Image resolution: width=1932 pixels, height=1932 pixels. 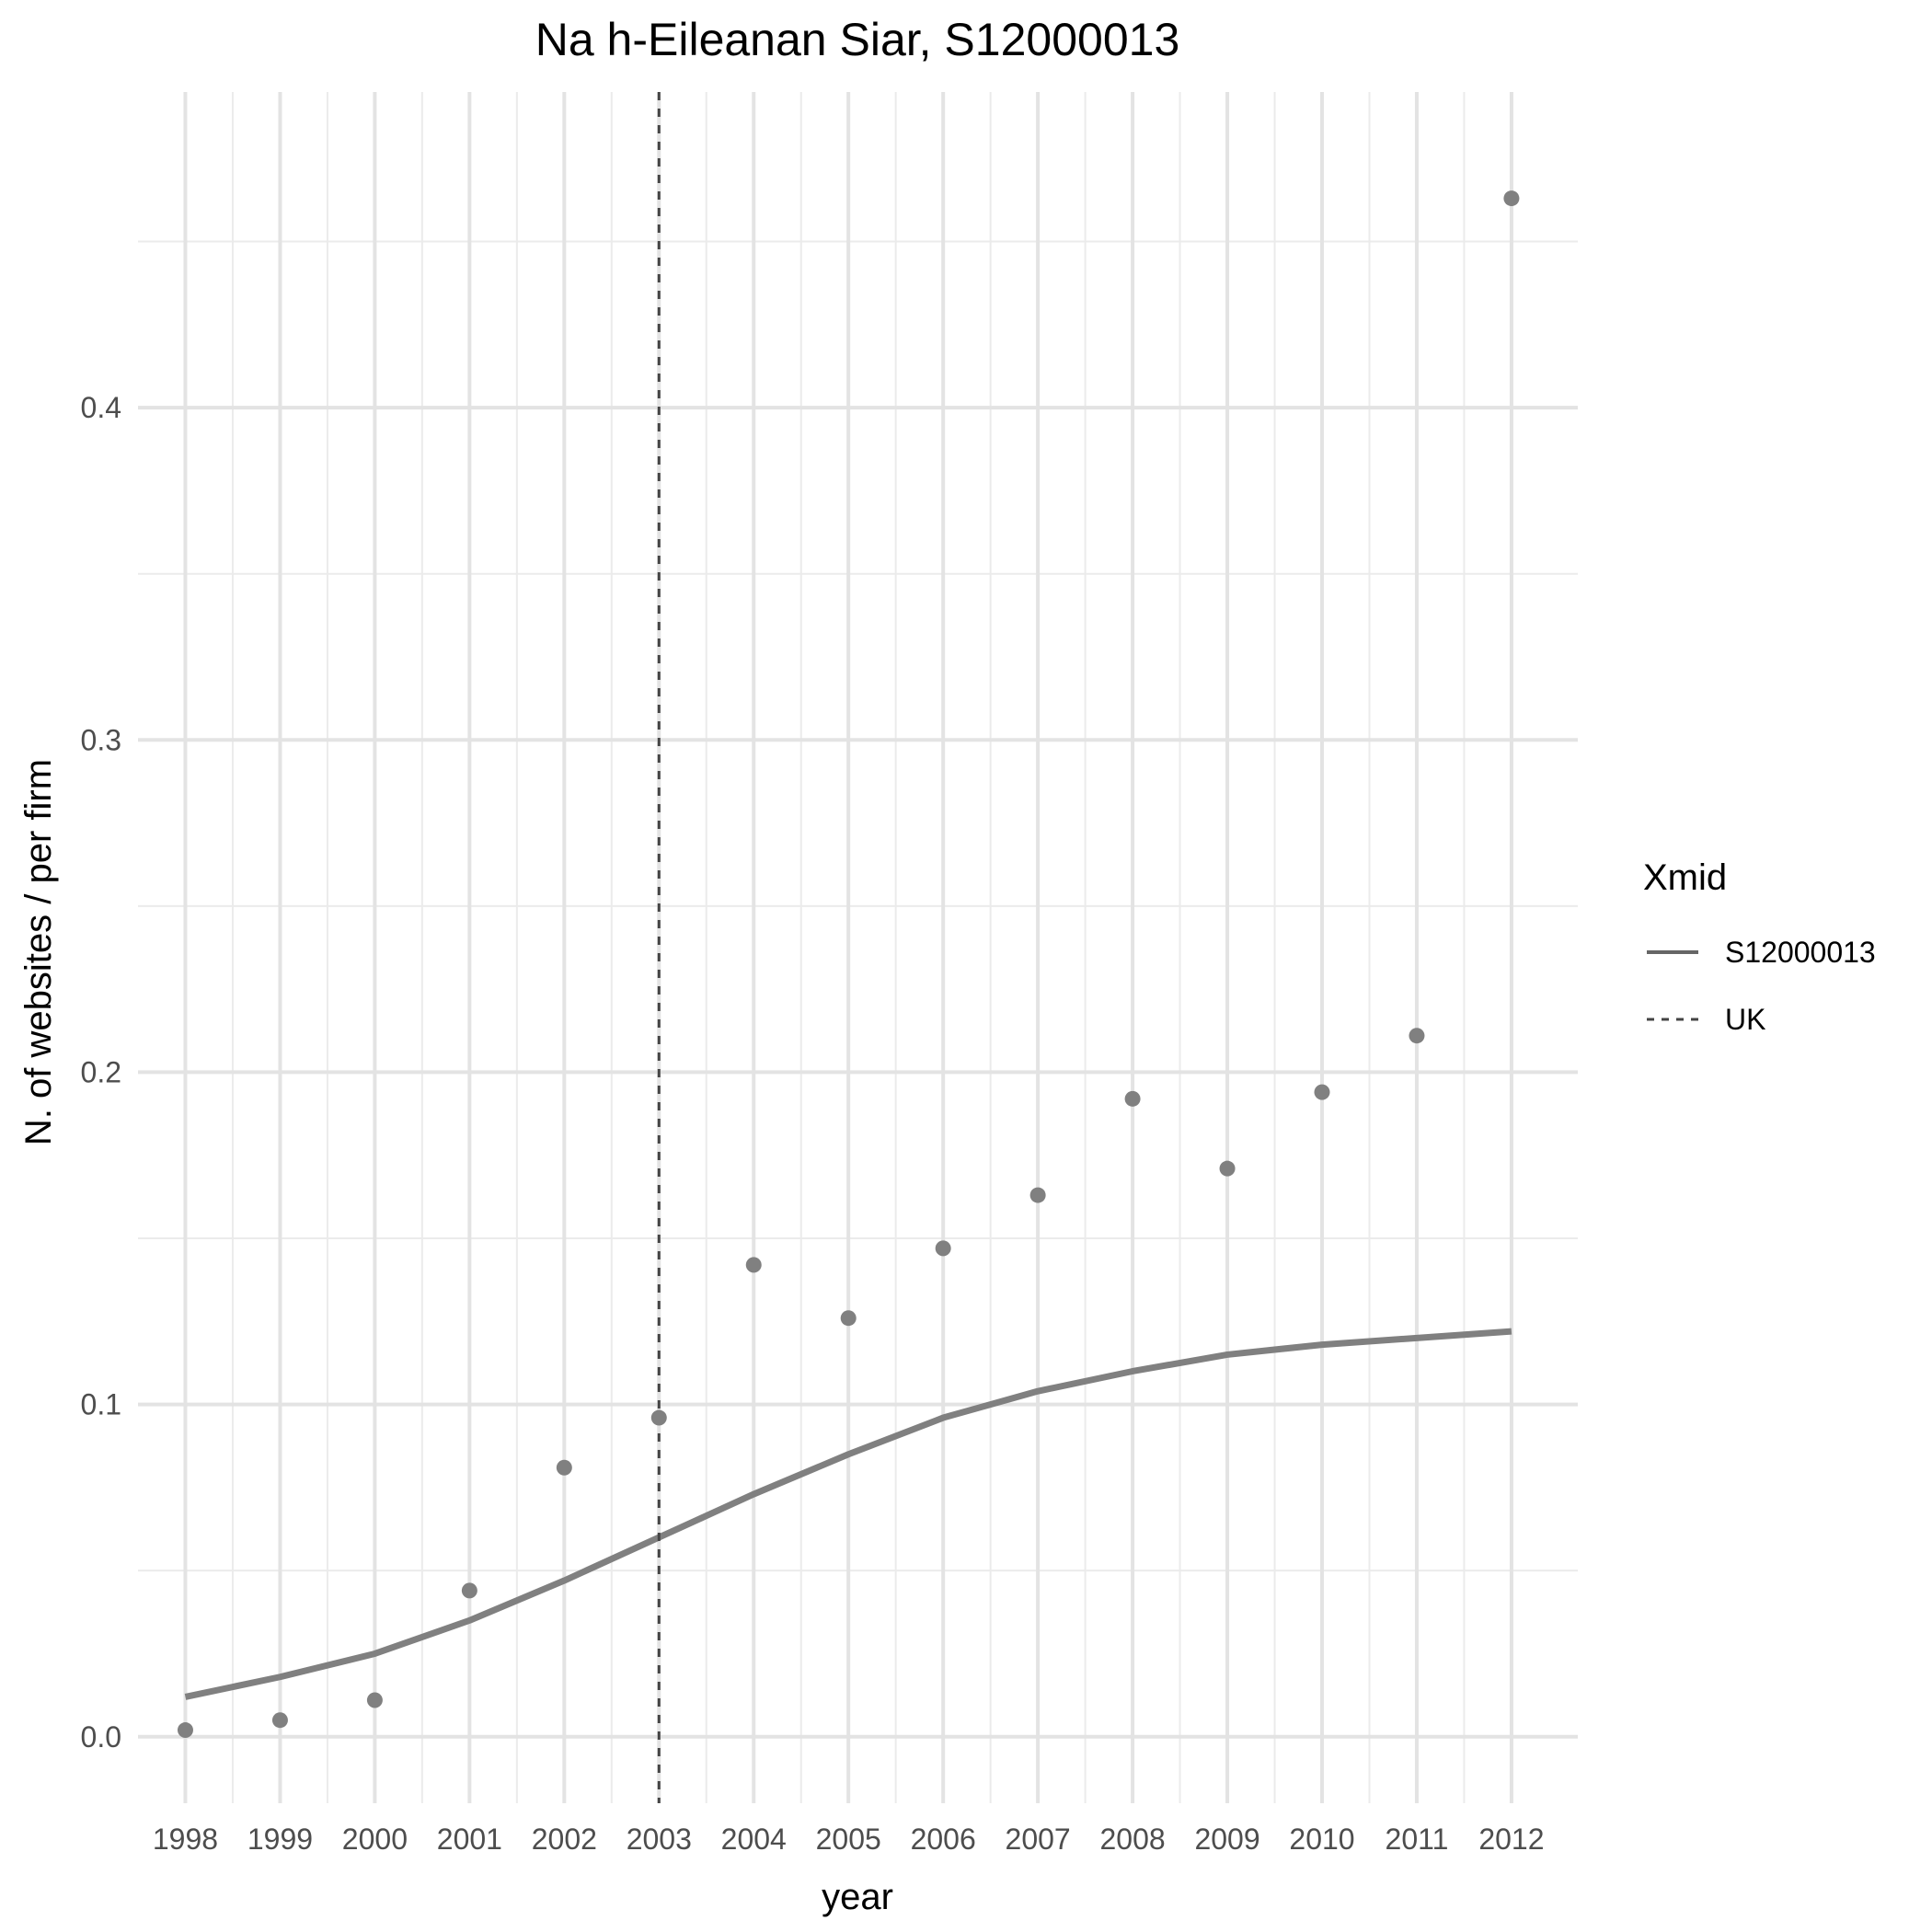 What do you see at coordinates (101, 739) in the screenshot?
I see `y-tick-label: 0.3` at bounding box center [101, 739].